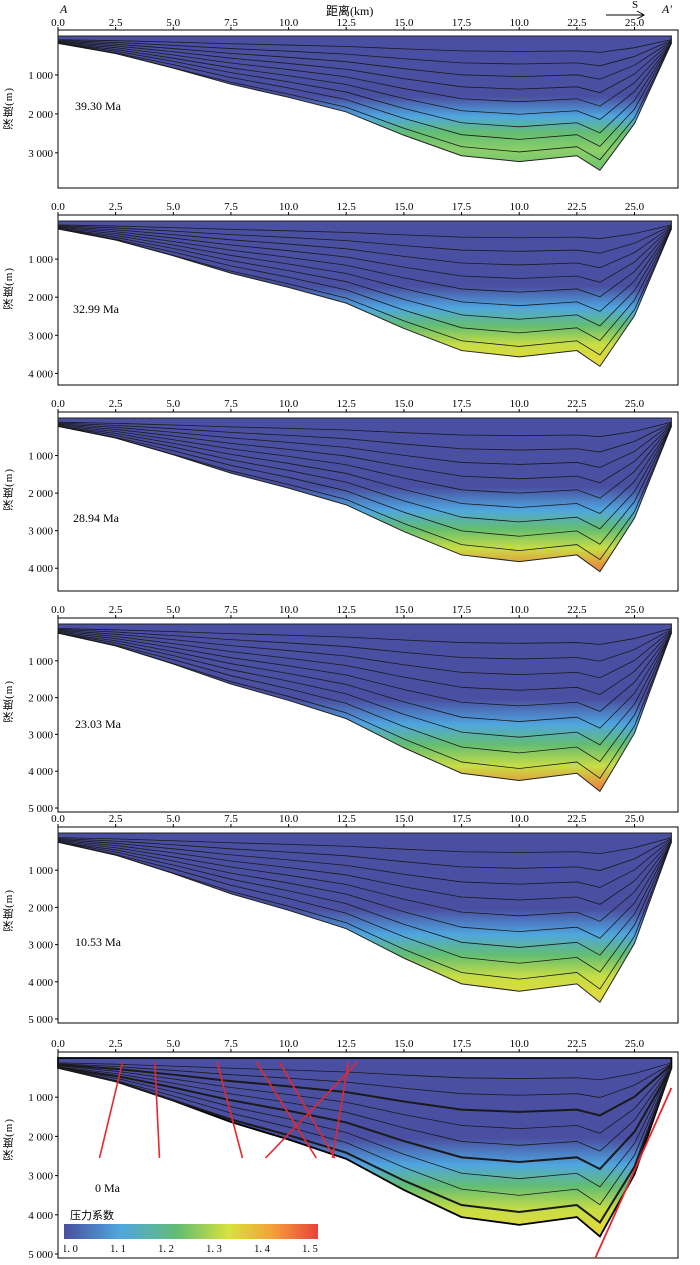  What do you see at coordinates (667, 9) in the screenshot?
I see `section-end-label: A′` at bounding box center [667, 9].